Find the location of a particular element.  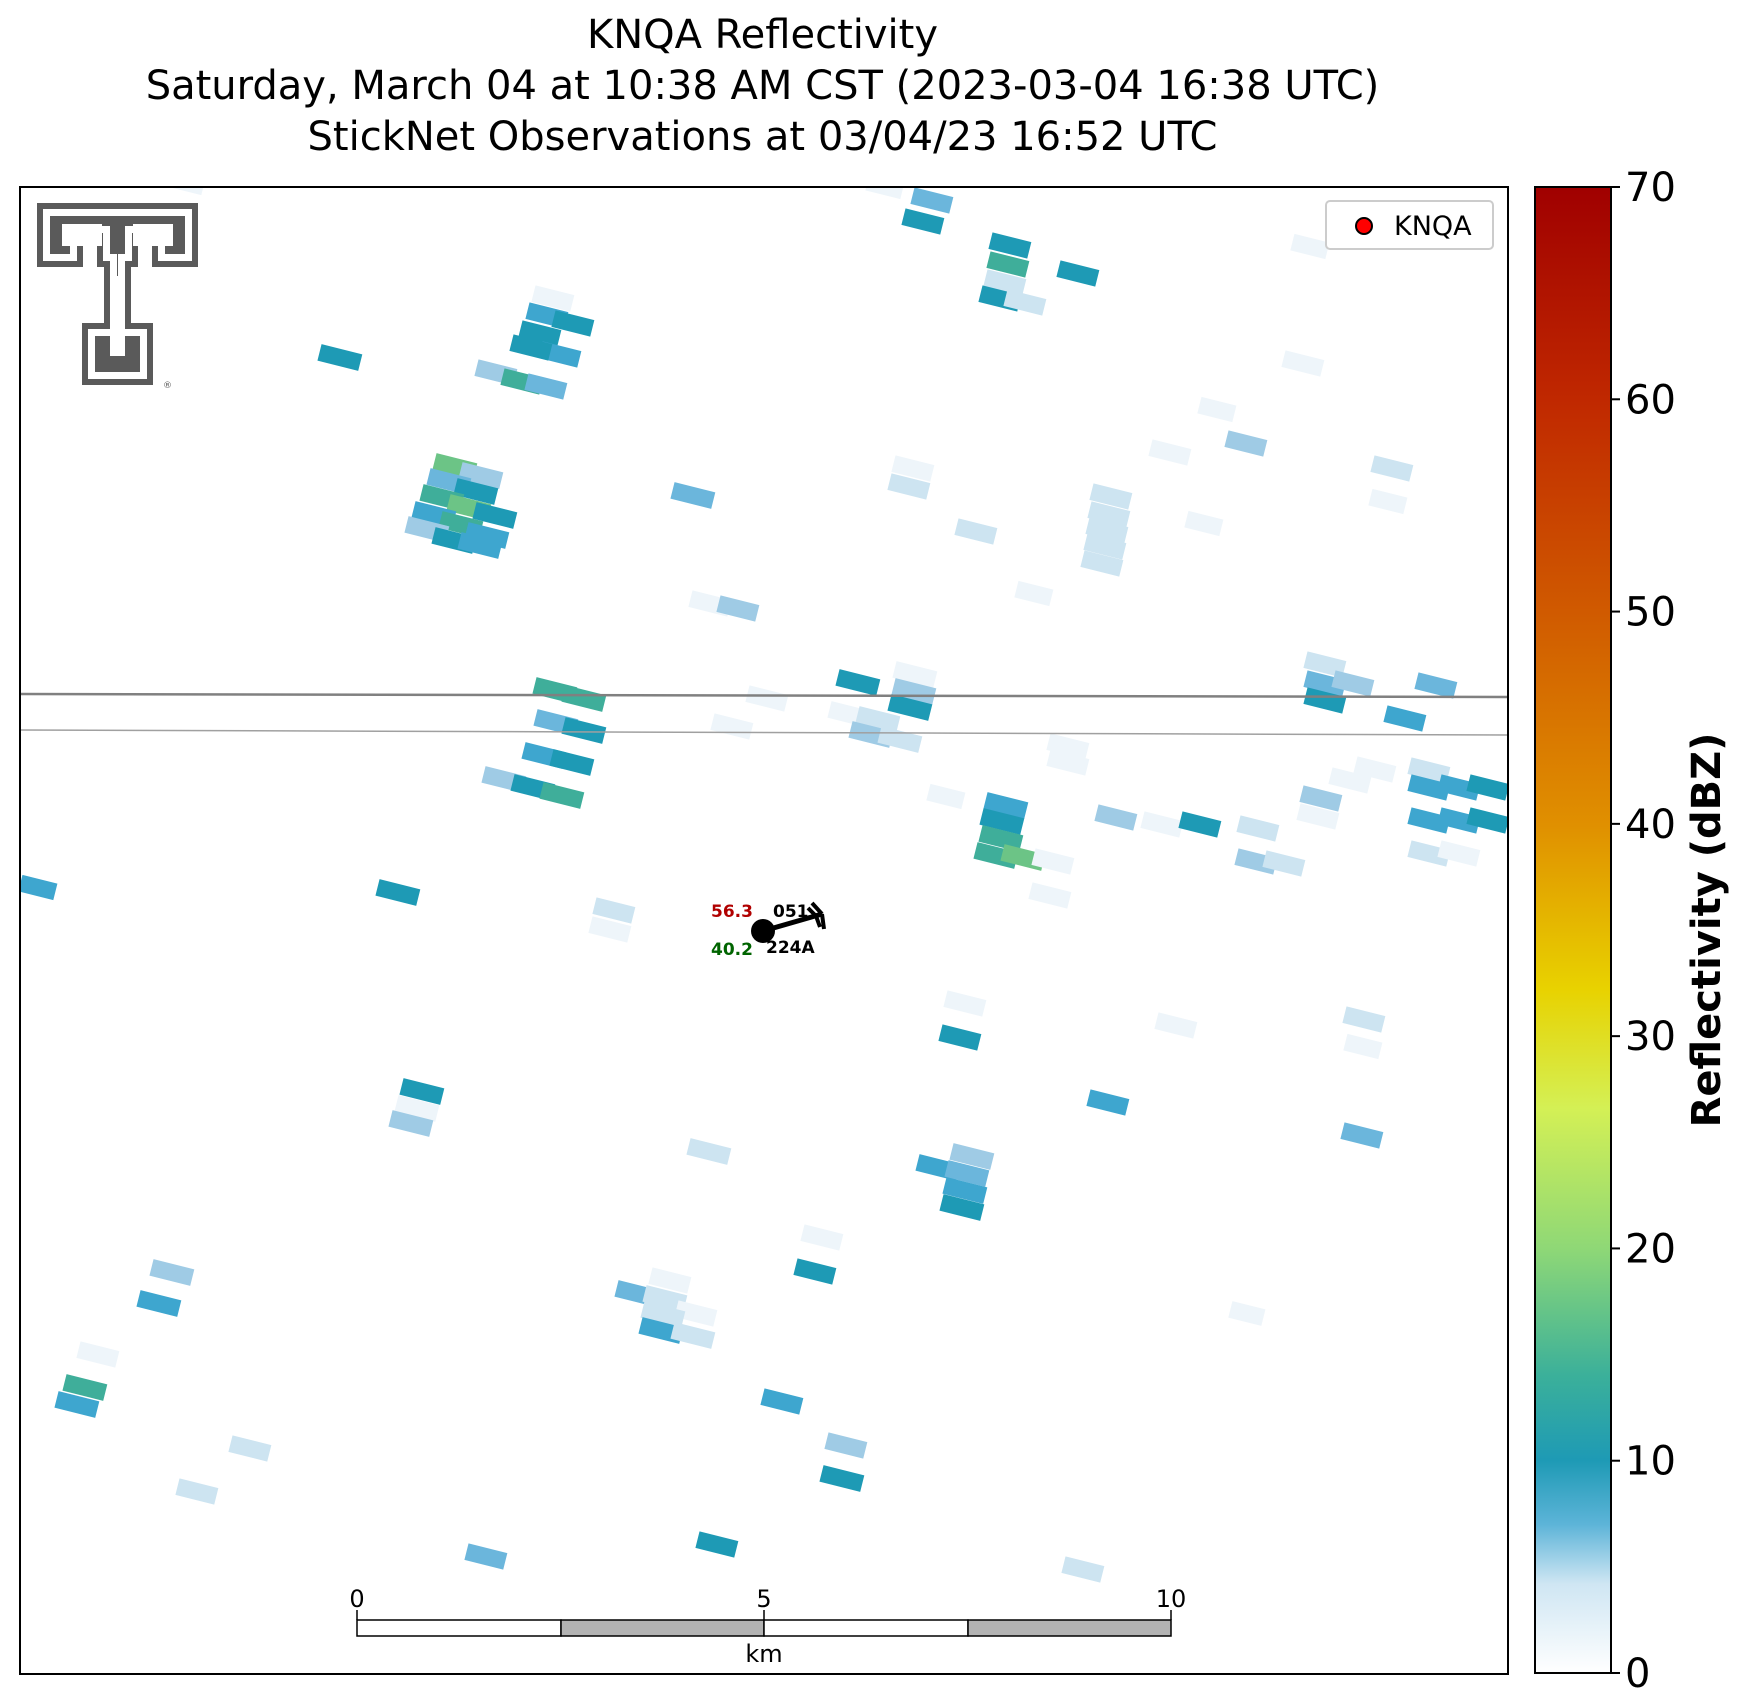

colorbar-gradient is located at coordinates (1573, 930).